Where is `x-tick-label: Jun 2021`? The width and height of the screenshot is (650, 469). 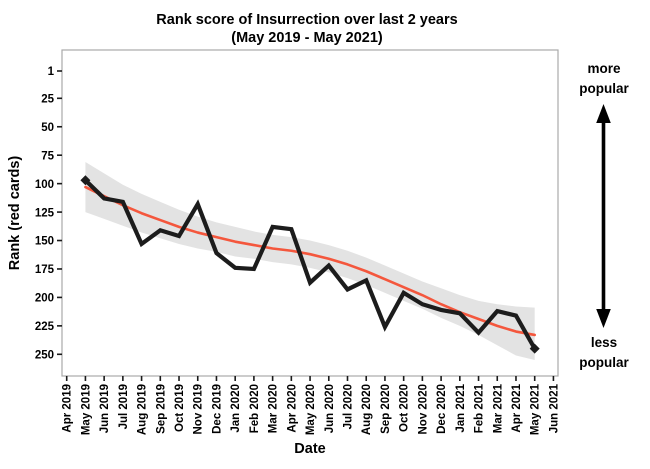 x-tick-label: Jun 2021 is located at coordinates (554, 408).